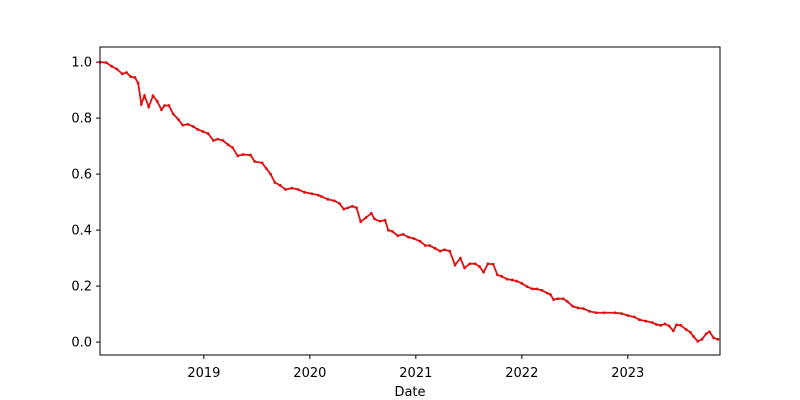 The height and width of the screenshot is (400, 800). Describe the element at coordinates (309, 373) in the screenshot. I see `x-tick-label: 2020` at that location.